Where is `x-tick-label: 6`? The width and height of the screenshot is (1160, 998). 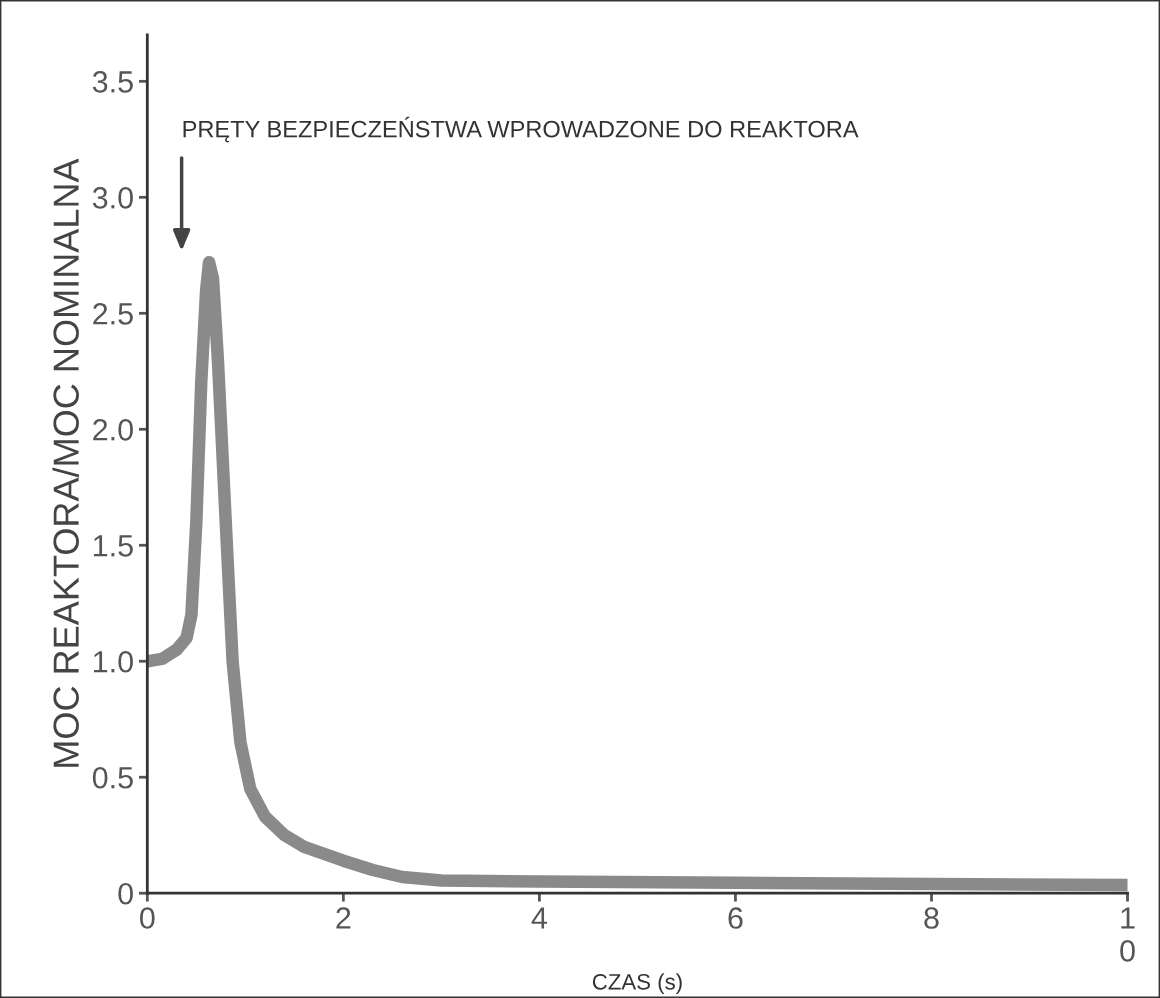 x-tick-label: 6 is located at coordinates (735, 918).